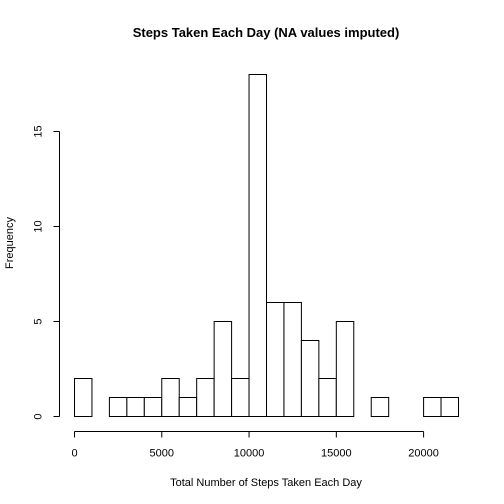 This screenshot has width=504, height=504. Describe the element at coordinates (10, 243) in the screenshot. I see `y-axis-label: Frequency` at that location.